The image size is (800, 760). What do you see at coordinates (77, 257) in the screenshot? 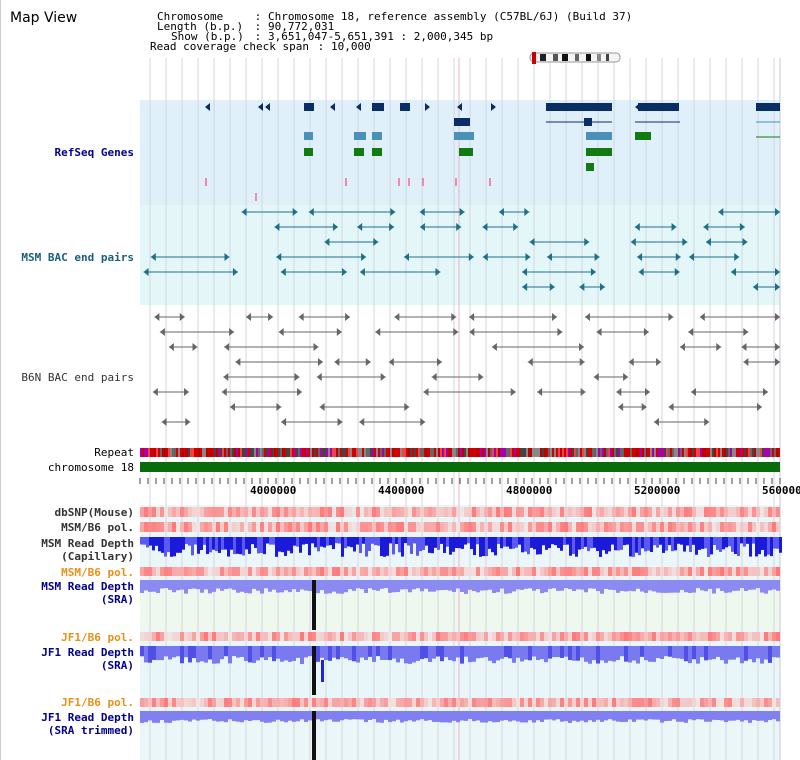
I see `track-label-msm-bac: MSM BAC end pairs` at bounding box center [77, 257].